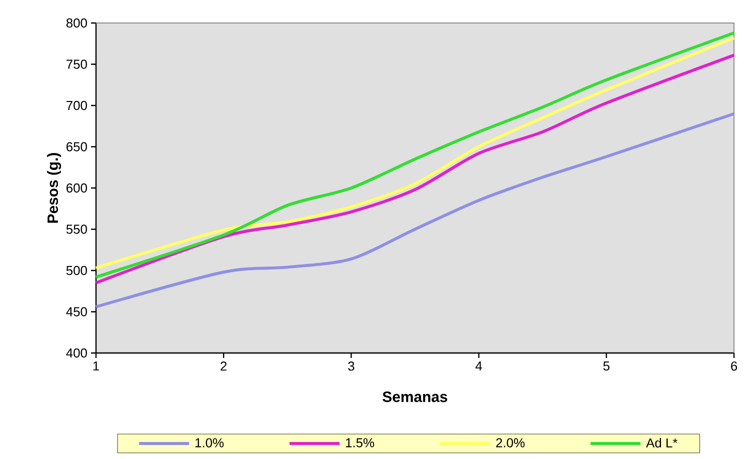 Image resolution: width=744 pixels, height=459 pixels. I want to click on y-tick-label: 400, so click(76, 353).